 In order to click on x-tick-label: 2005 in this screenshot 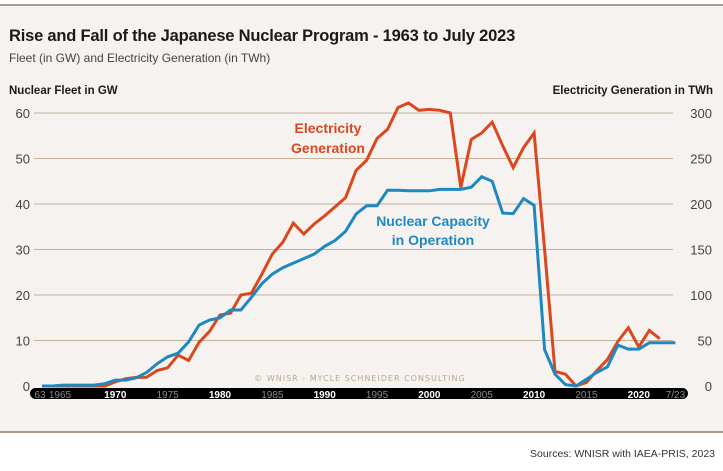, I will do `click(482, 395)`.